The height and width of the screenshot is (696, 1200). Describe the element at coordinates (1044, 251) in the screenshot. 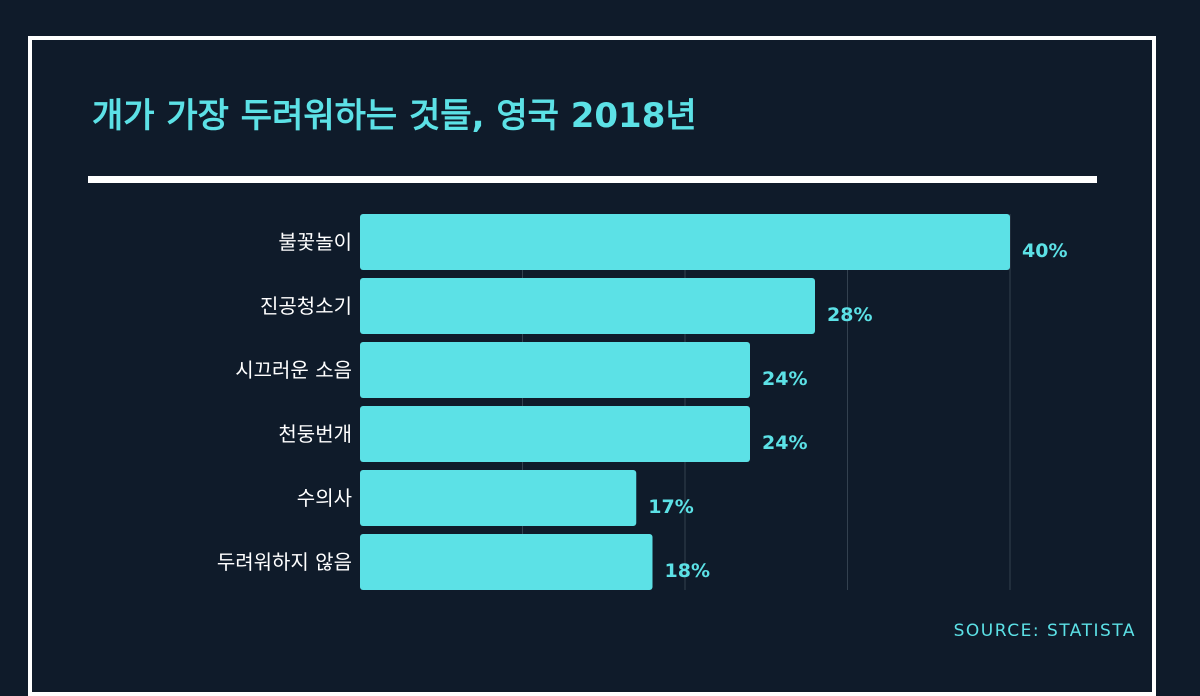

I see `value-label-0: 40%` at that location.